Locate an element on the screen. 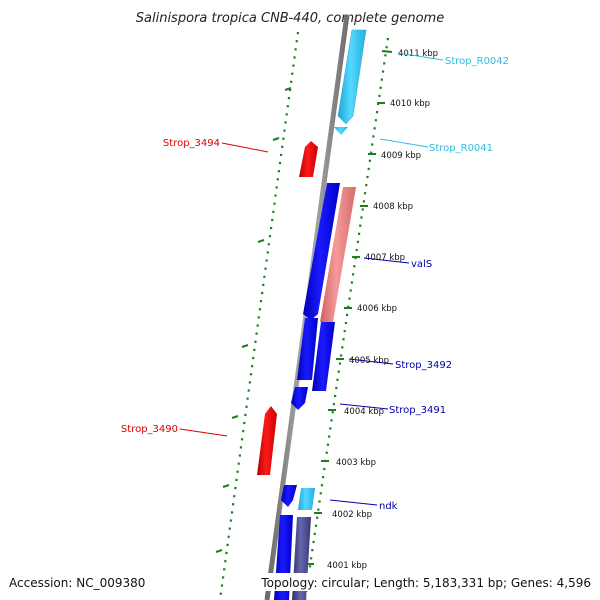 The image size is (600, 600). gene-strop-r0041 is located at coordinates (341, 131).